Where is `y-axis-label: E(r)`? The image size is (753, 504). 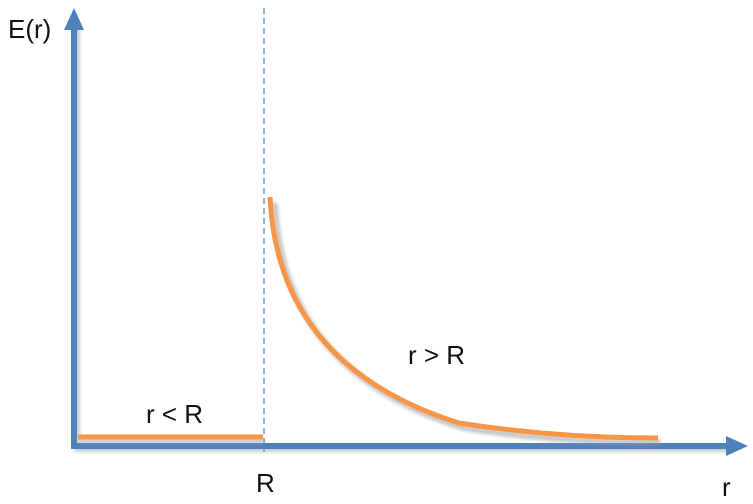
y-axis-label: E(r) is located at coordinates (30, 29).